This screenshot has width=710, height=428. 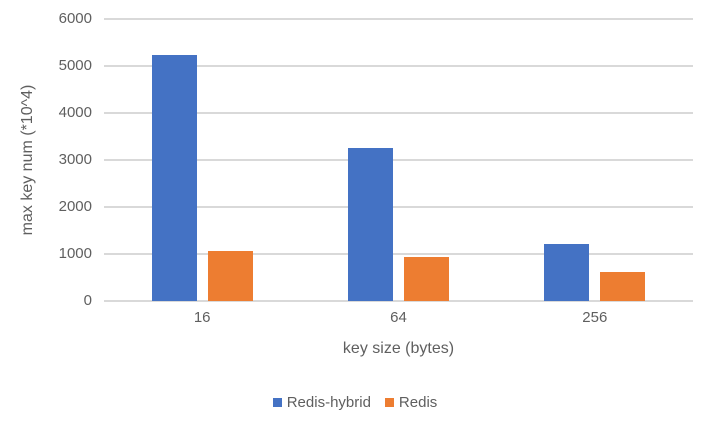 What do you see at coordinates (595, 317) in the screenshot?
I see `x-tick-label-256: 256` at bounding box center [595, 317].